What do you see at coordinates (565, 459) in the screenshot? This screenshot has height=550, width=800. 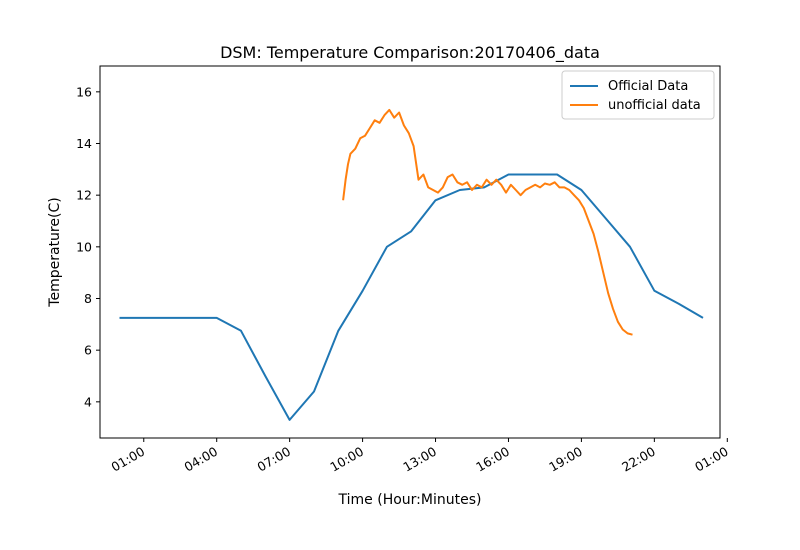 I see `x-tick-label: 19:00` at bounding box center [565, 459].